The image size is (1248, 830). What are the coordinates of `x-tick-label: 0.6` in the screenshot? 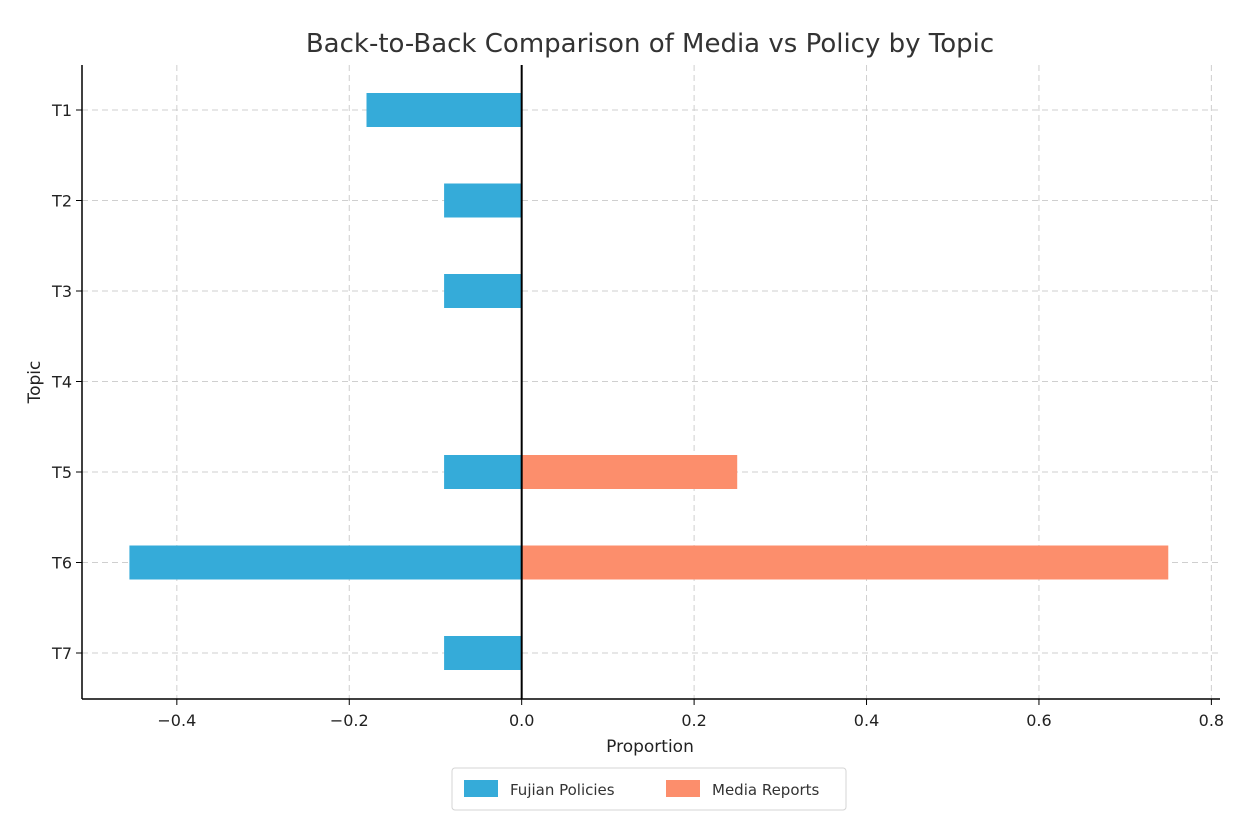 It's located at (1038, 720).